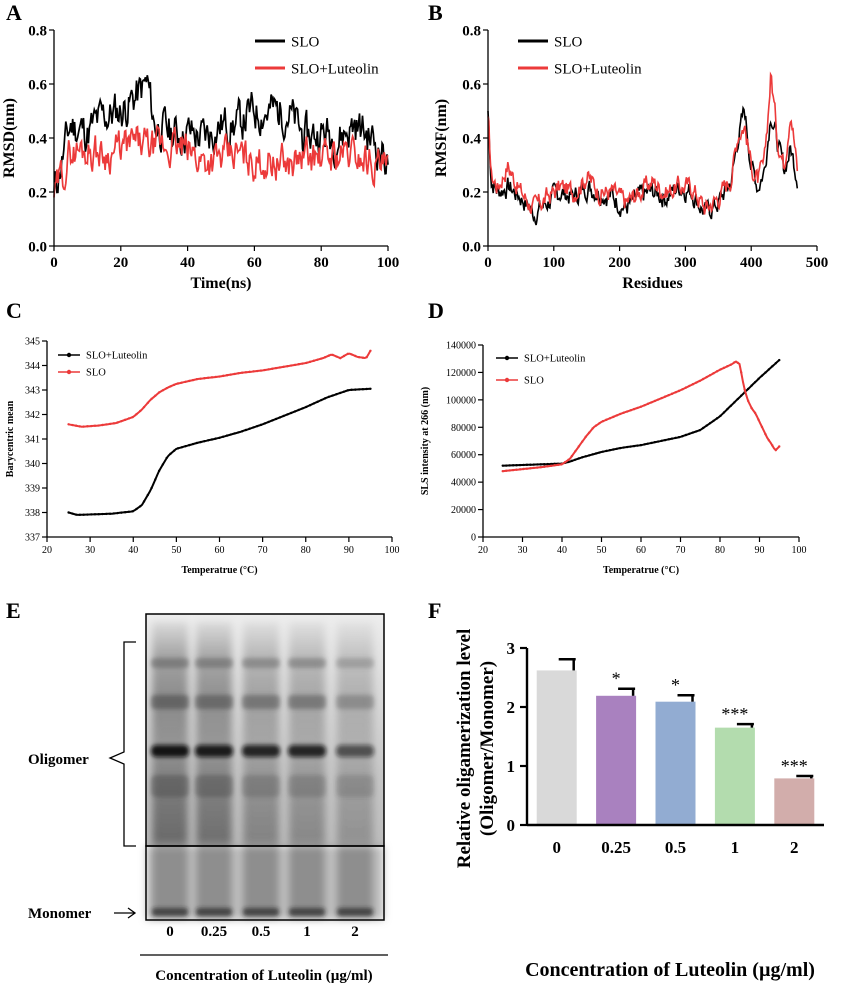 The width and height of the screenshot is (844, 992). What do you see at coordinates (32, 464) in the screenshot?
I see `y-tick-label: 340` at bounding box center [32, 464].